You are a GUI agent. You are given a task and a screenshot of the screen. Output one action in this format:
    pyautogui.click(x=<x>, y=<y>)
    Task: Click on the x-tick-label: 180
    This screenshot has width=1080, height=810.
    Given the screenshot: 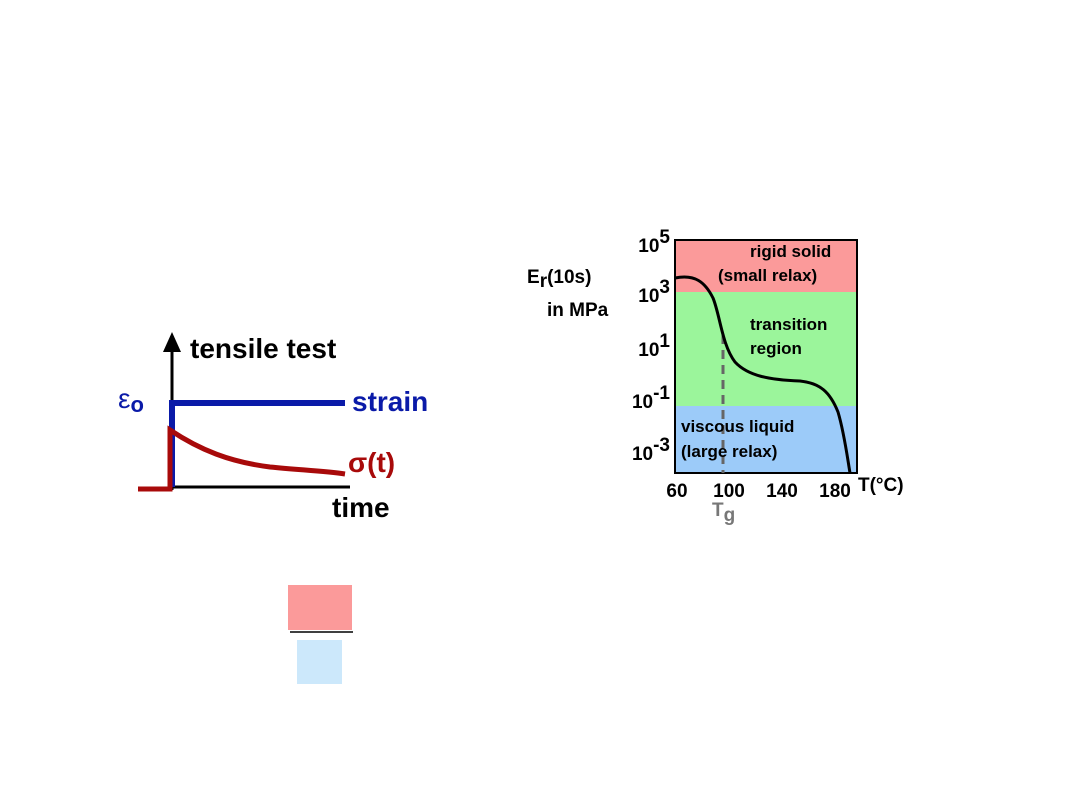 What is the action you would take?
    pyautogui.click(x=835, y=491)
    